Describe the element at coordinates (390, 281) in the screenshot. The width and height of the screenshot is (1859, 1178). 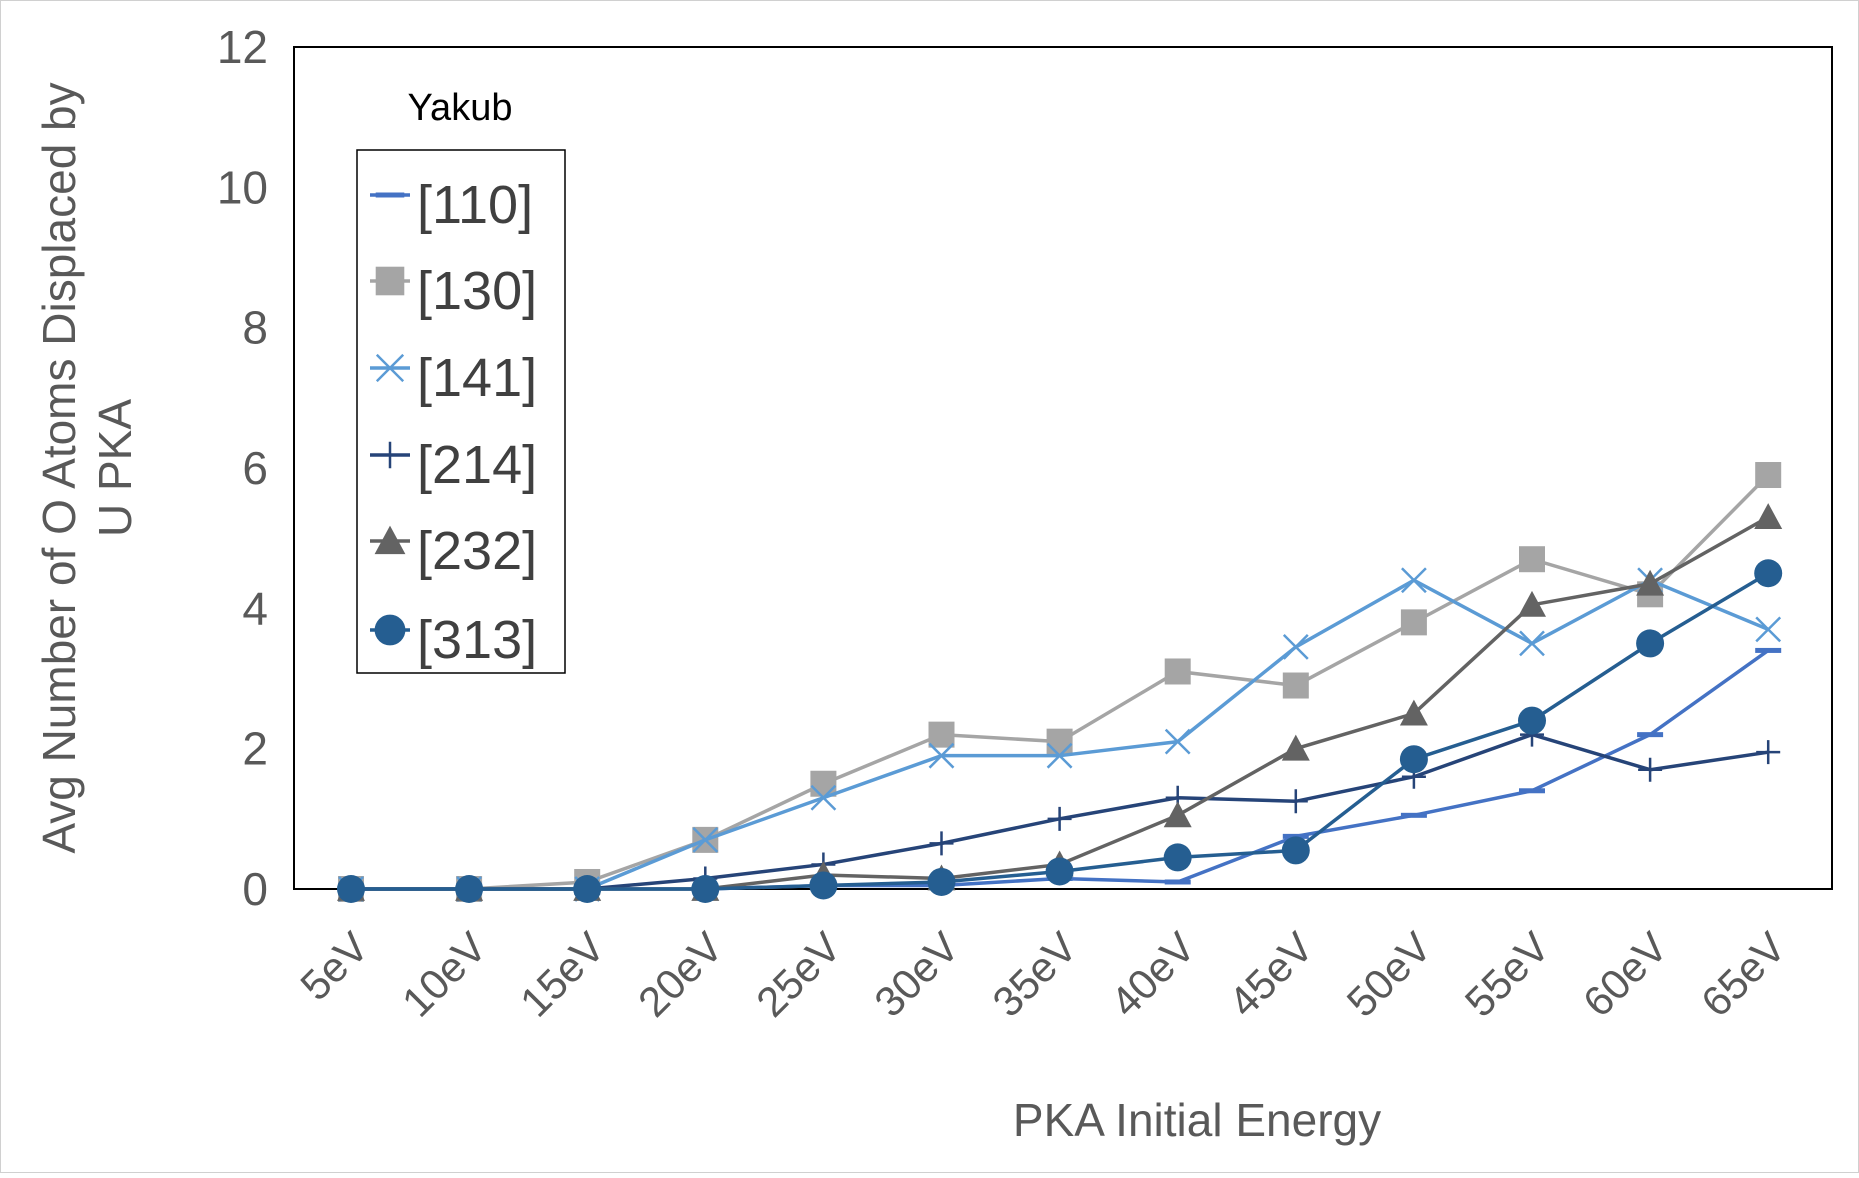
I see `legend-item-130-marker` at that location.